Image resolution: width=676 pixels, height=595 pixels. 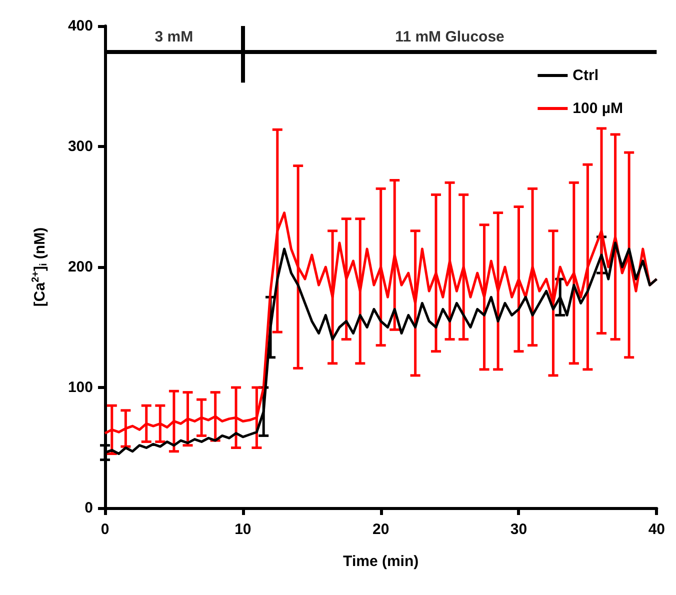 I want to click on x-tick-label: 20, so click(x=381, y=529).